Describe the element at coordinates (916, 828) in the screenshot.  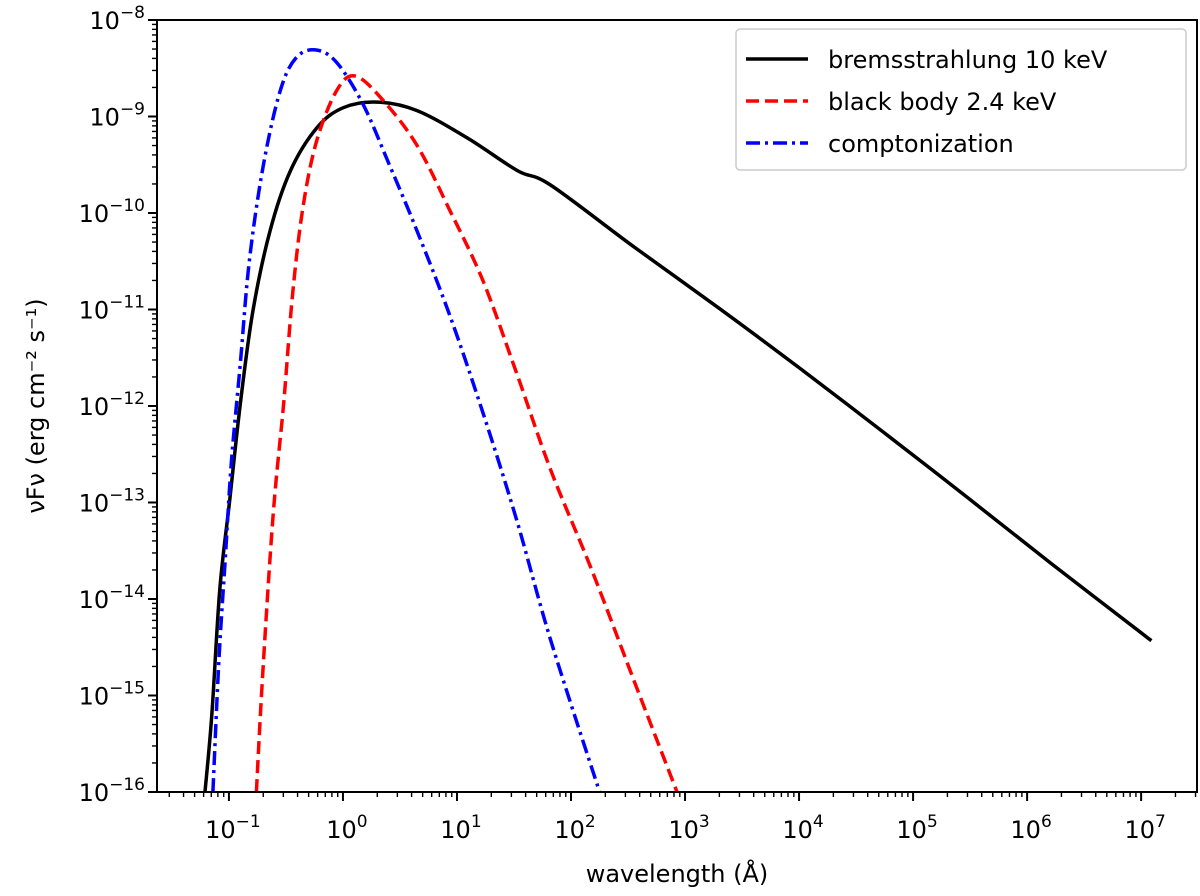
I see `tick-label: 10⁵` at that location.